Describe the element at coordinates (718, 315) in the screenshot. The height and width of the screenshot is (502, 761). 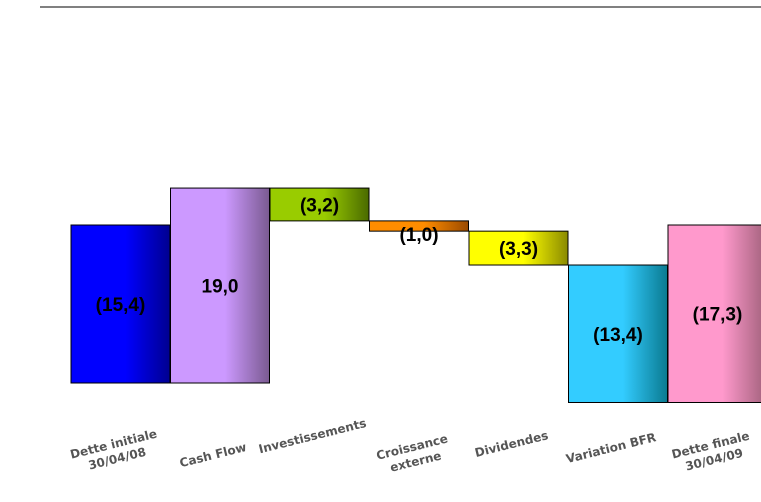
I see `data-label-6: (17,3)` at that location.